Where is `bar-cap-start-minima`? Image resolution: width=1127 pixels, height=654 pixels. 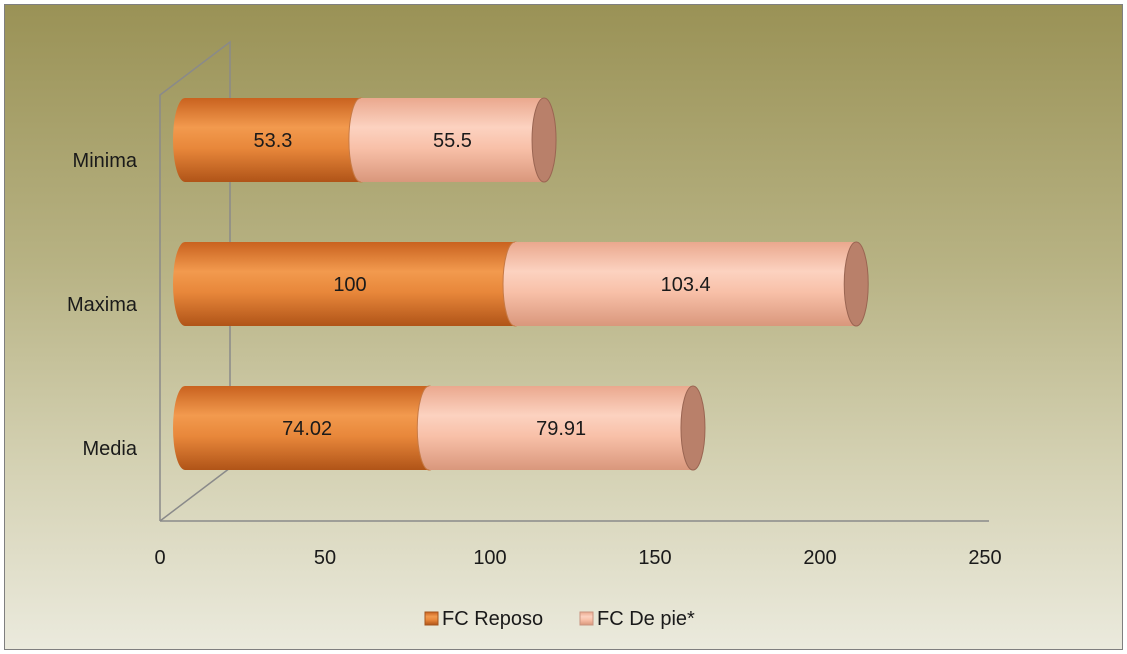 bar-cap-start-minima is located at coordinates (185, 140).